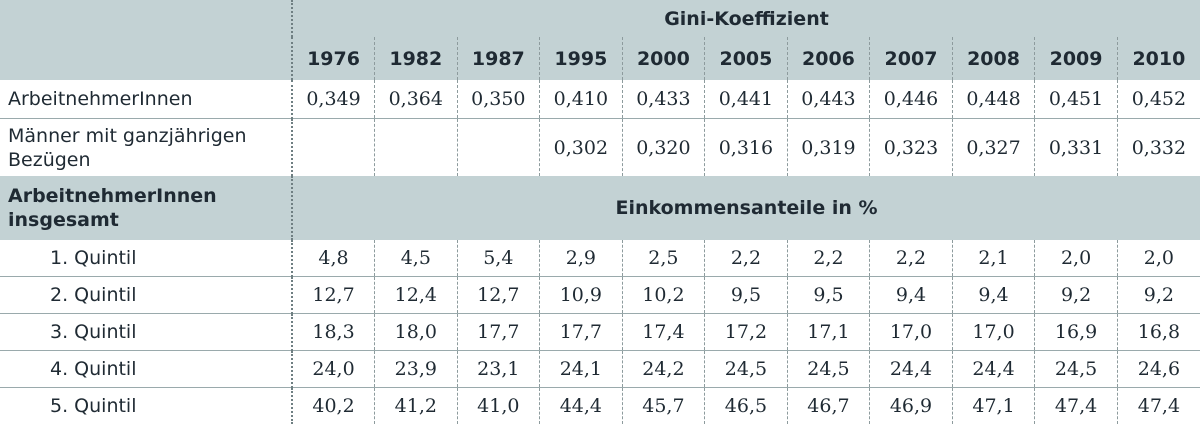 The image size is (1200, 445). Describe the element at coordinates (911, 405) in the screenshot. I see `table-cell: 46,9` at that location.